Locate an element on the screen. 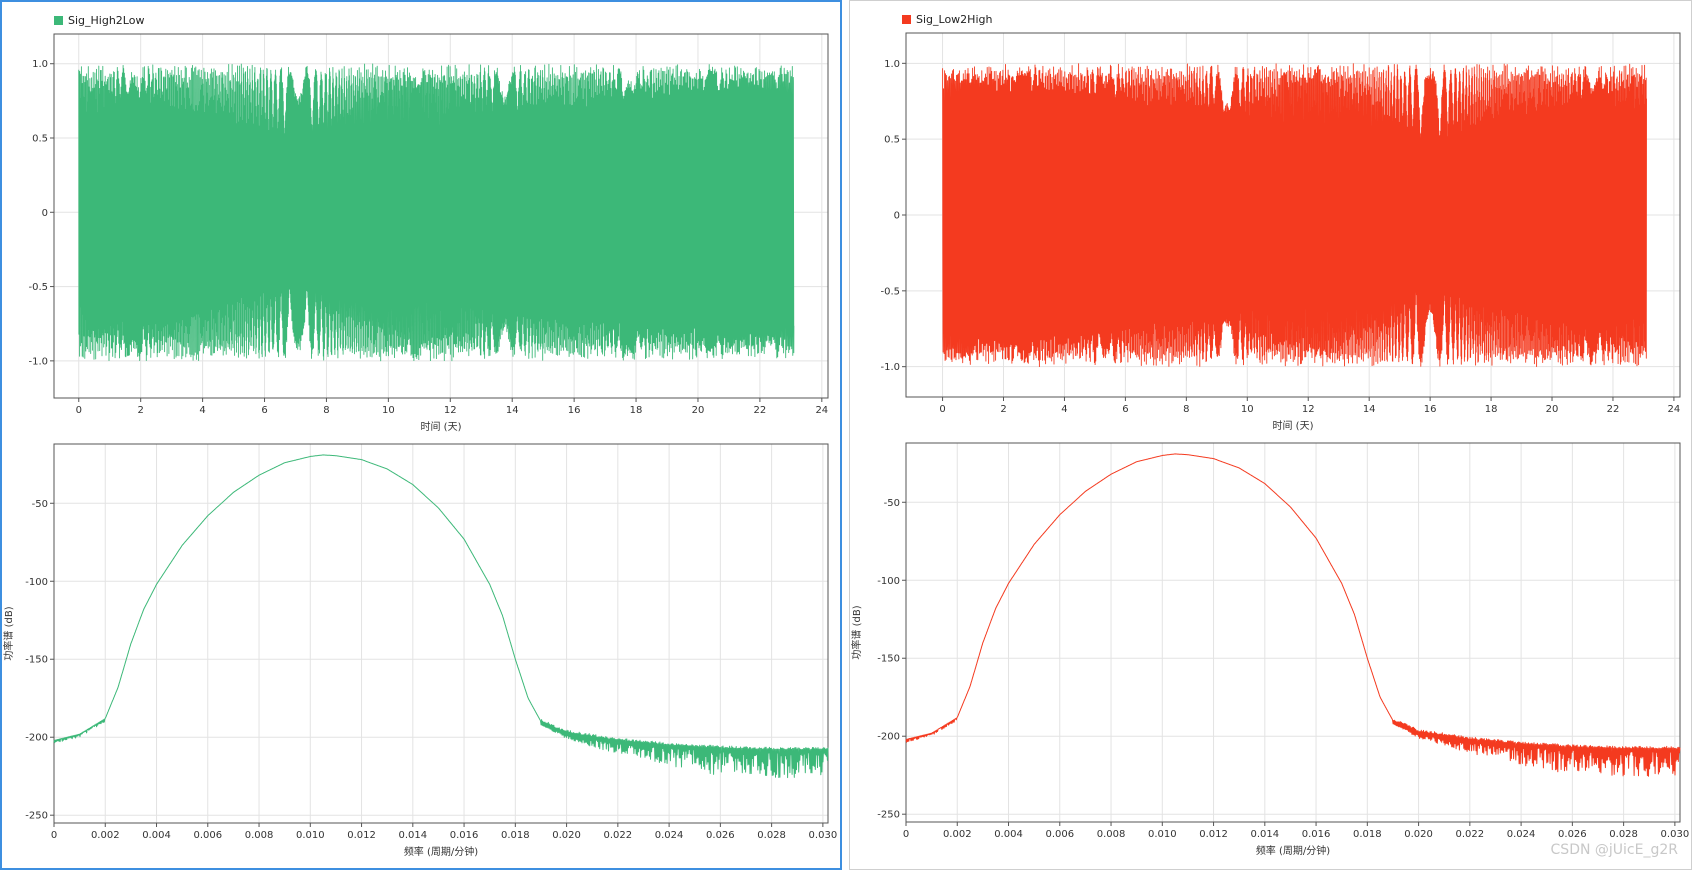  legend-sig-low2high: Sig_Low2High is located at coordinates (947, 19).